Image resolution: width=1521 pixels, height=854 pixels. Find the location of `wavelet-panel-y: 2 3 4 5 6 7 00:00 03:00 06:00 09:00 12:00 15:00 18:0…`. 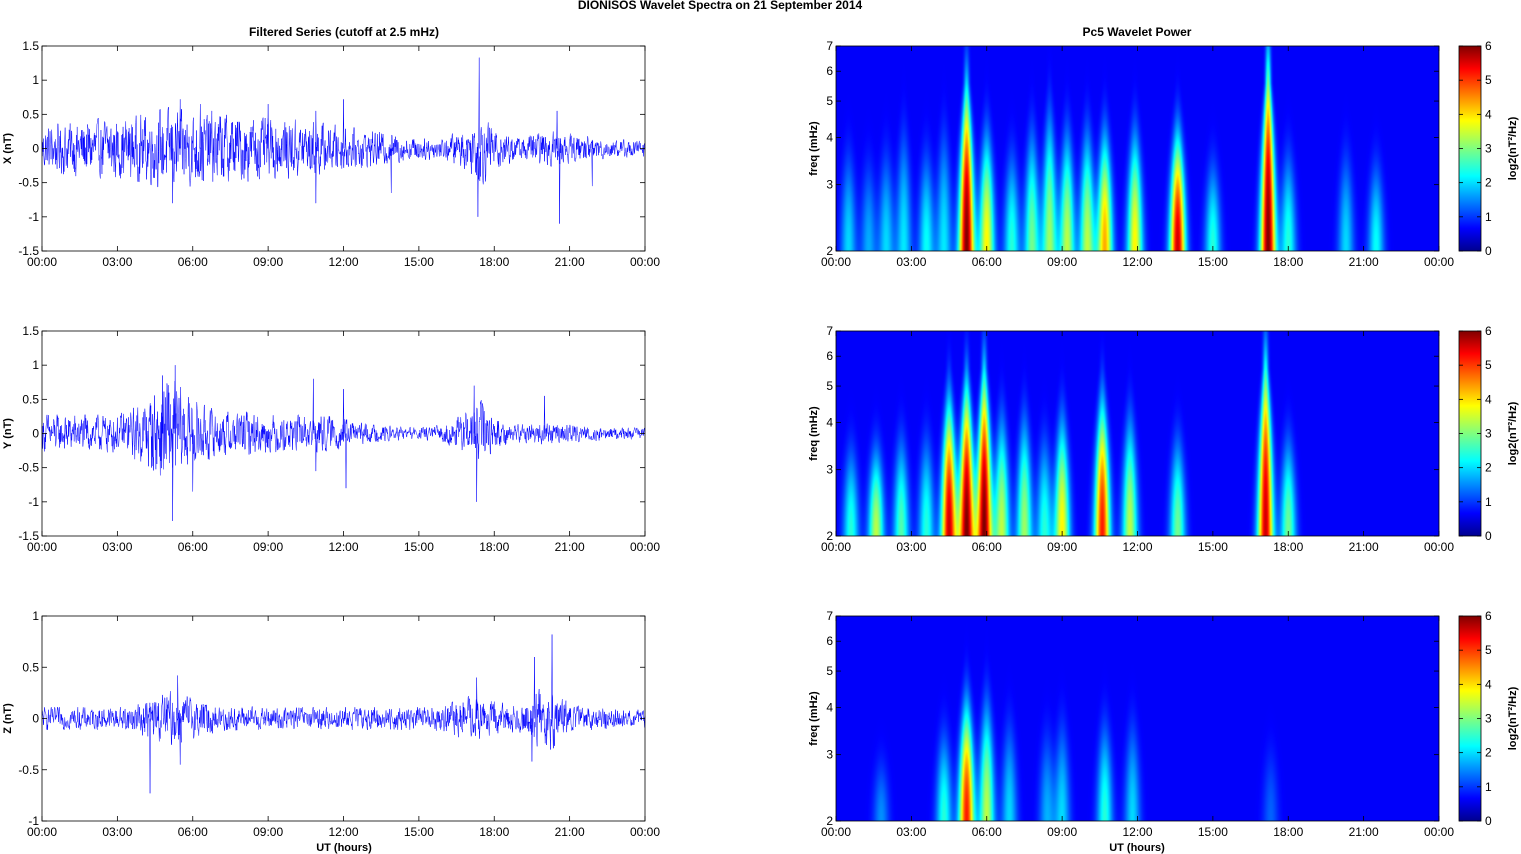

wavelet-panel-y: 2 3 4 5 6 7 00:00 03:00 06:00 09:00 12:00 15:00 18:0… is located at coordinates (1163, 439).